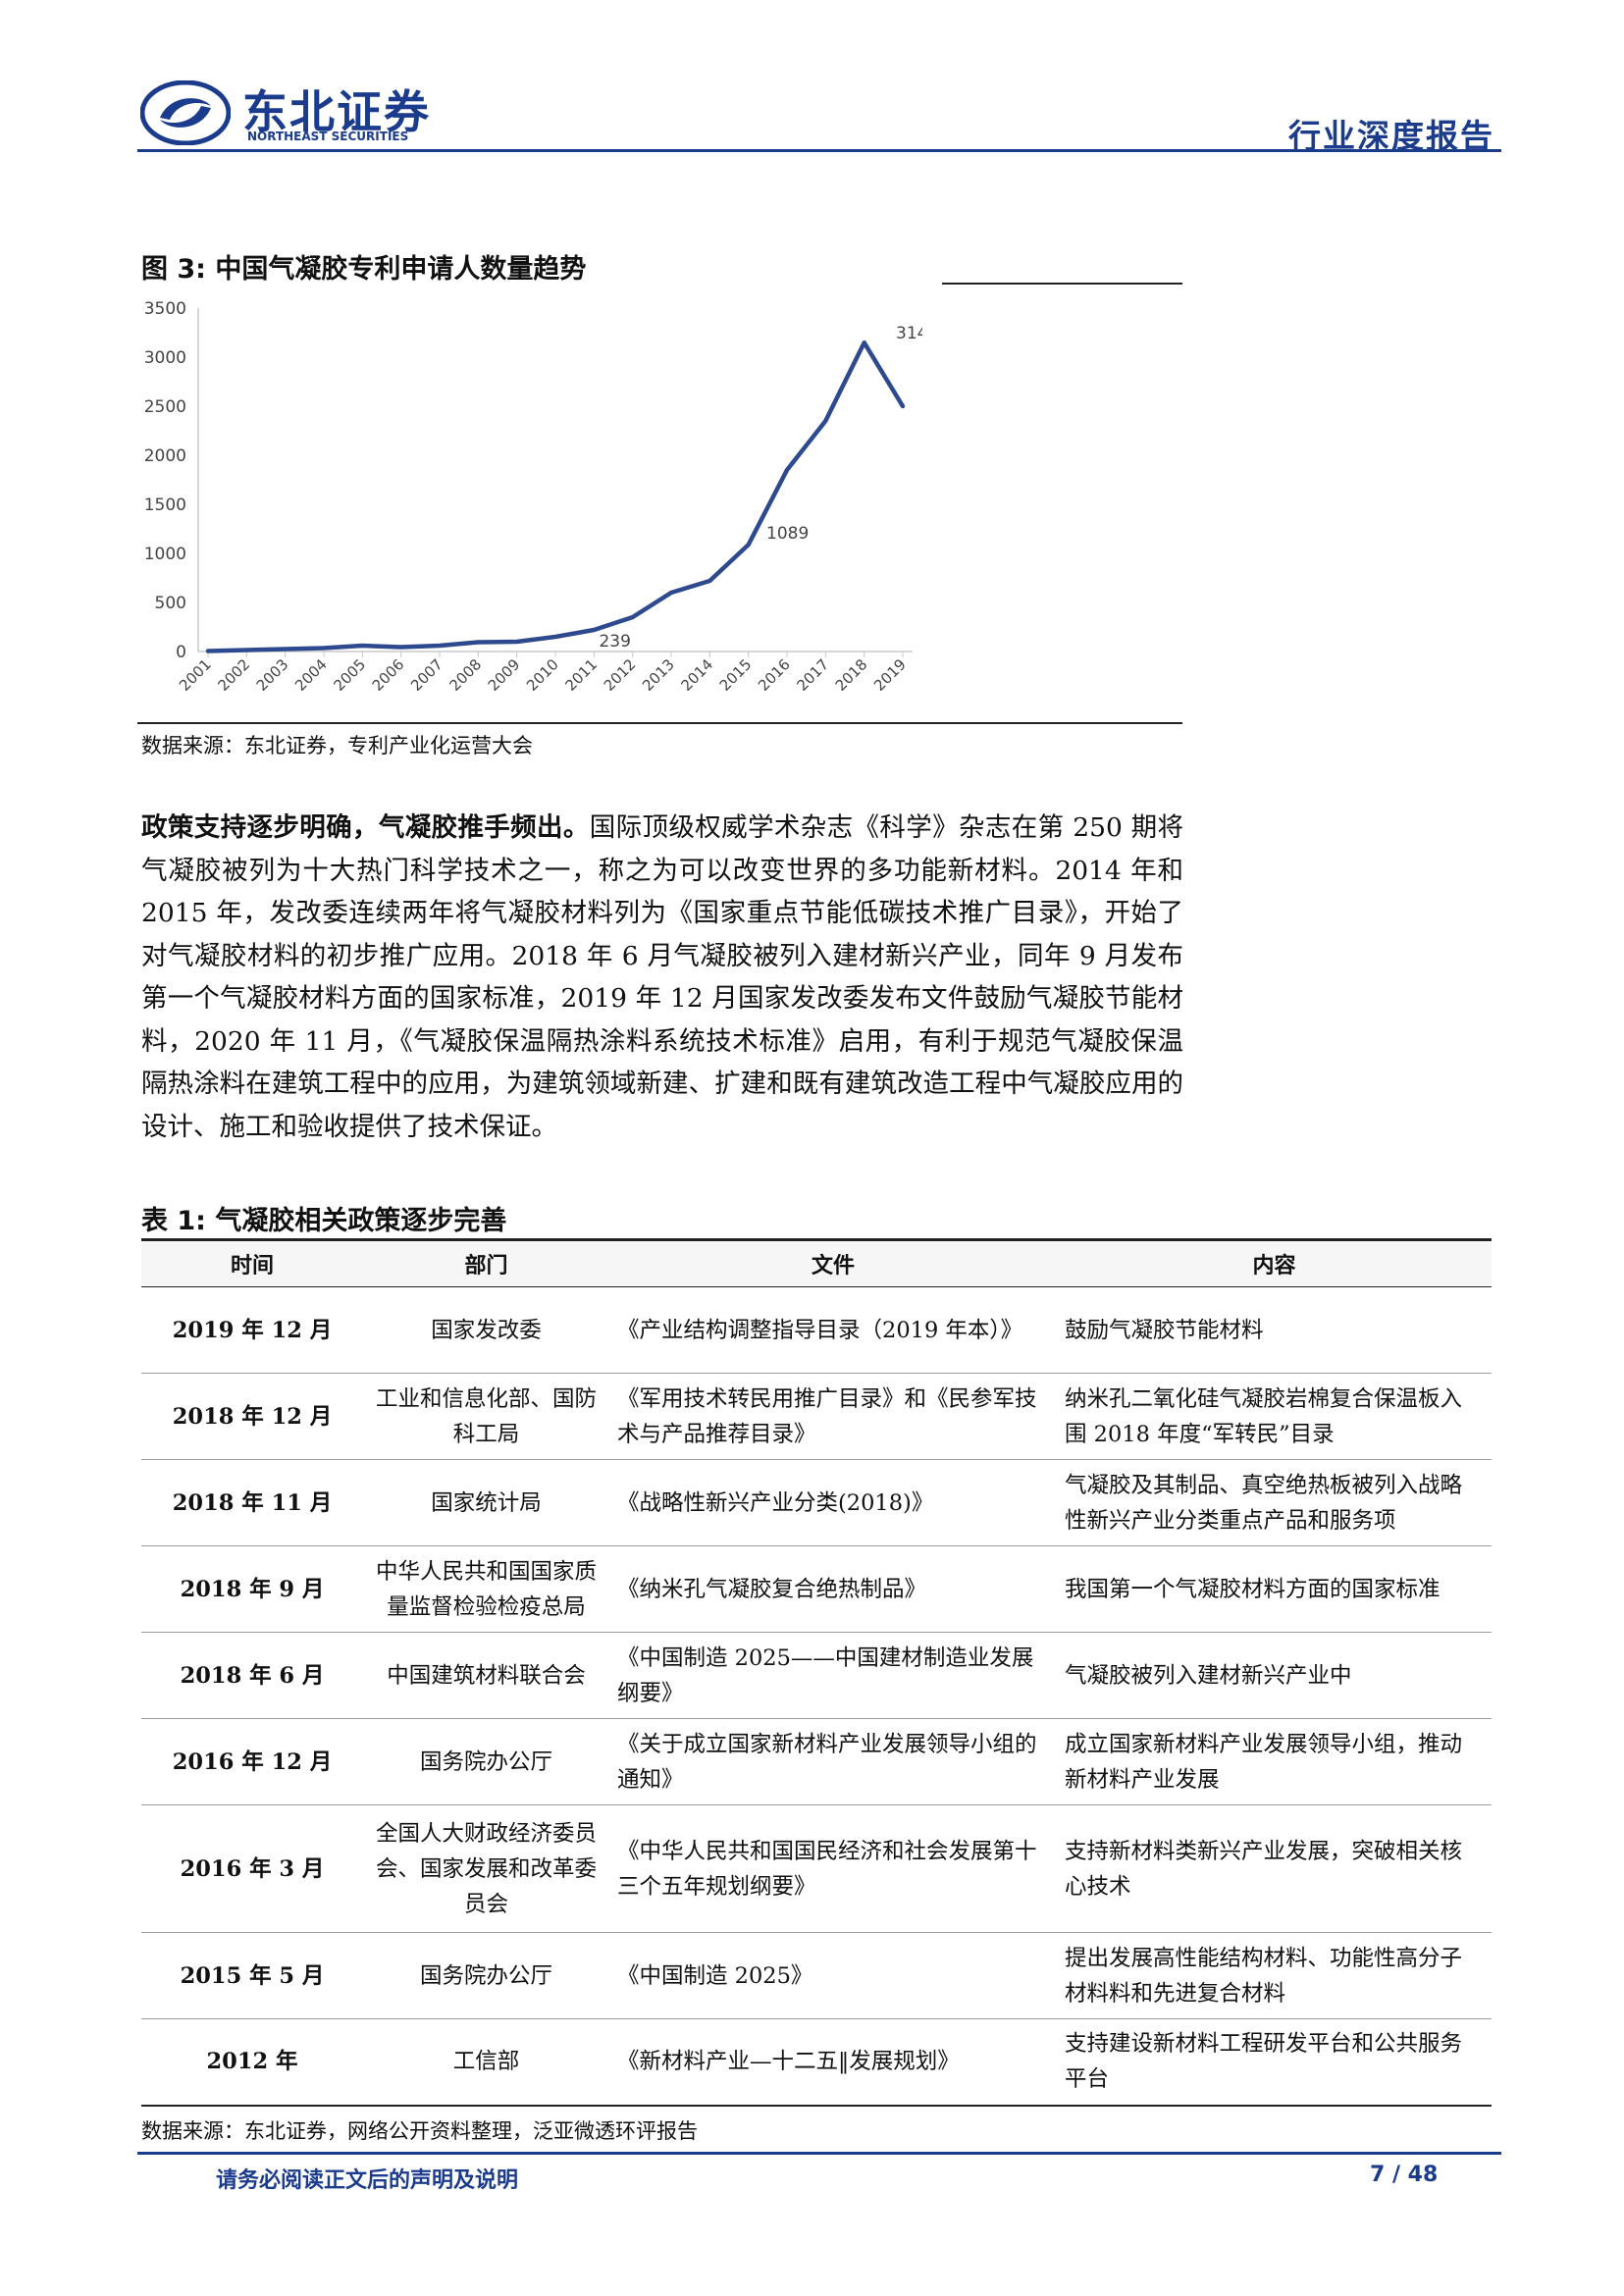  I want to click on x-tick-label: 2011, so click(581, 675).